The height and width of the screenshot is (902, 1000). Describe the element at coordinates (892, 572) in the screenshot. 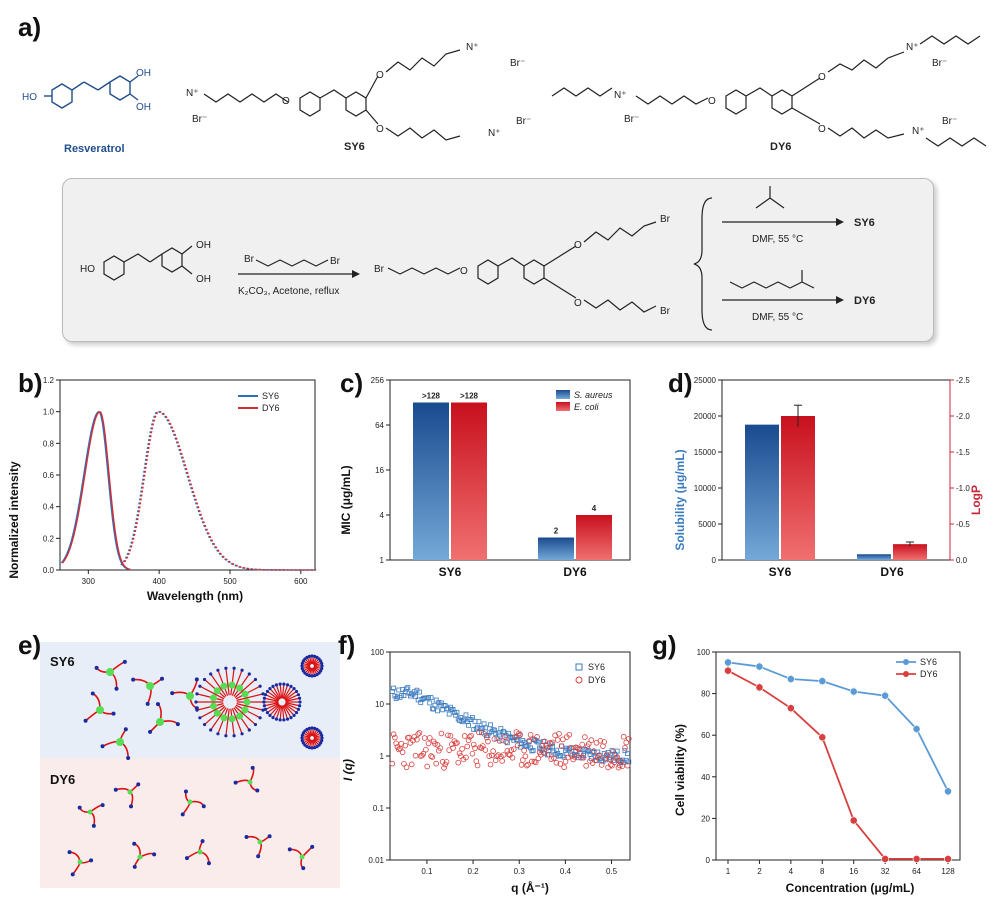

I see `chart-d-category-label: DY6` at that location.